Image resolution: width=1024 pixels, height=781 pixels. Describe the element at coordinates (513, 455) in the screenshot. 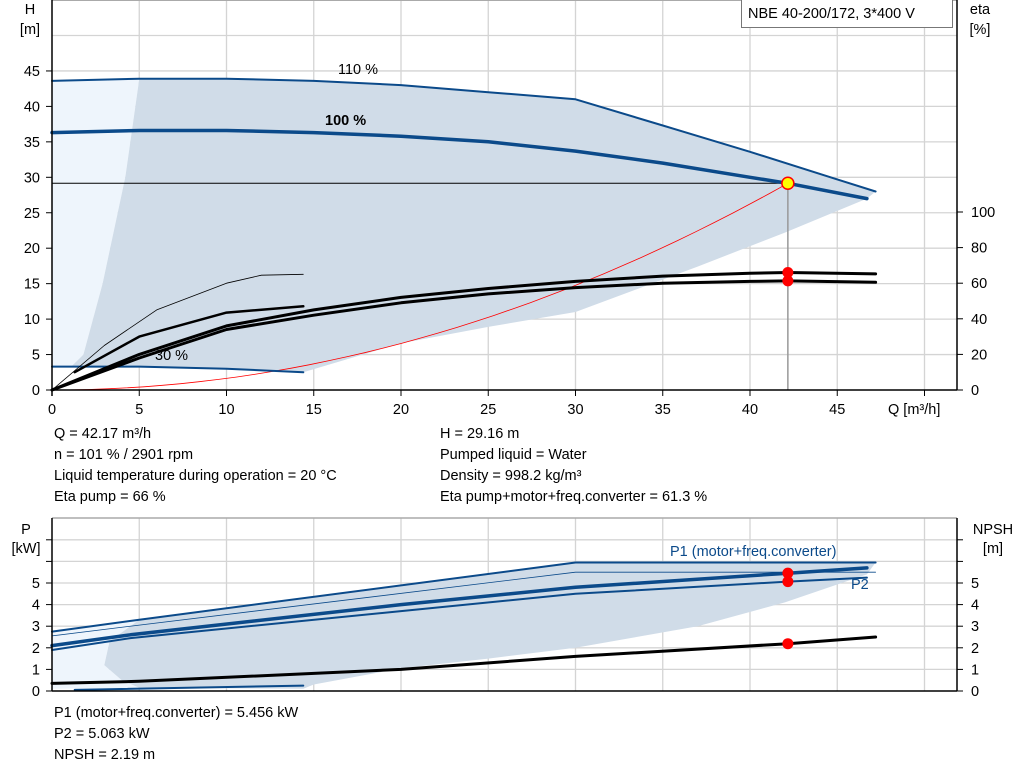

I see `pumped-liquid: Pumped liquid = Water` at that location.